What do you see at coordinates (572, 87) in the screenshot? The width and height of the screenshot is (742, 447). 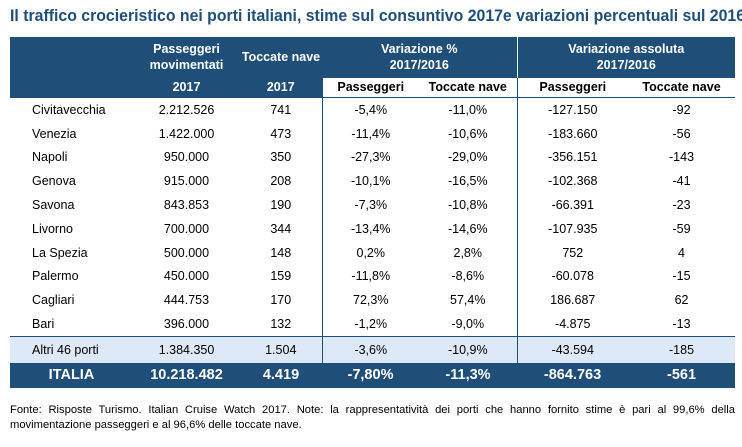 I see `subheader-pass-abs: Passeggeri` at bounding box center [572, 87].